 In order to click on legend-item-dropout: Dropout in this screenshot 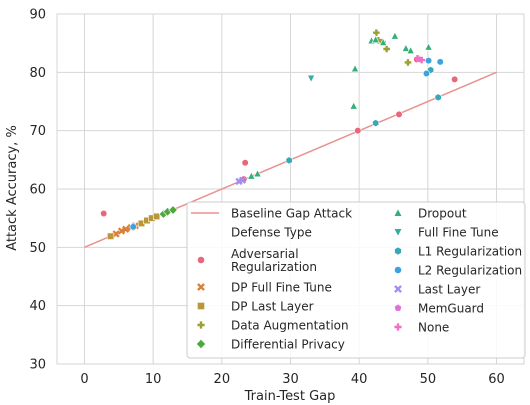, I will do `click(430, 214)`.